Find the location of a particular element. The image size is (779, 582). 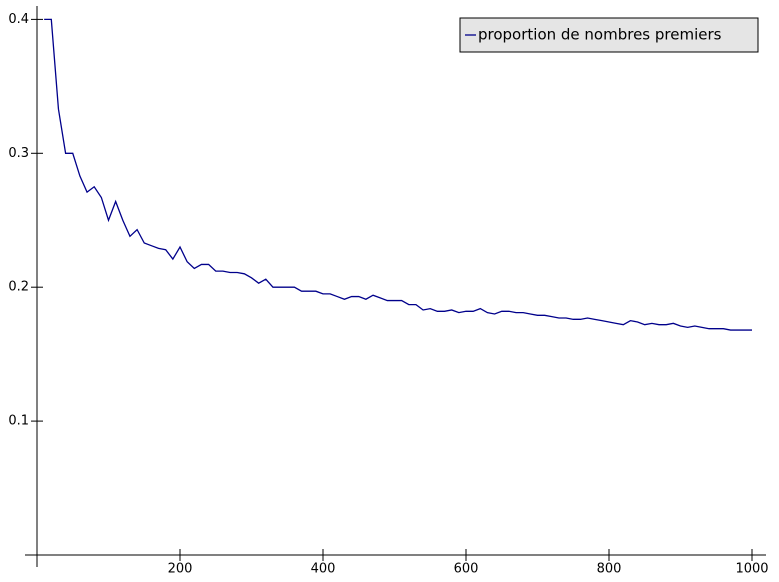

x-tick-label: 1000 is located at coordinates (751, 569).